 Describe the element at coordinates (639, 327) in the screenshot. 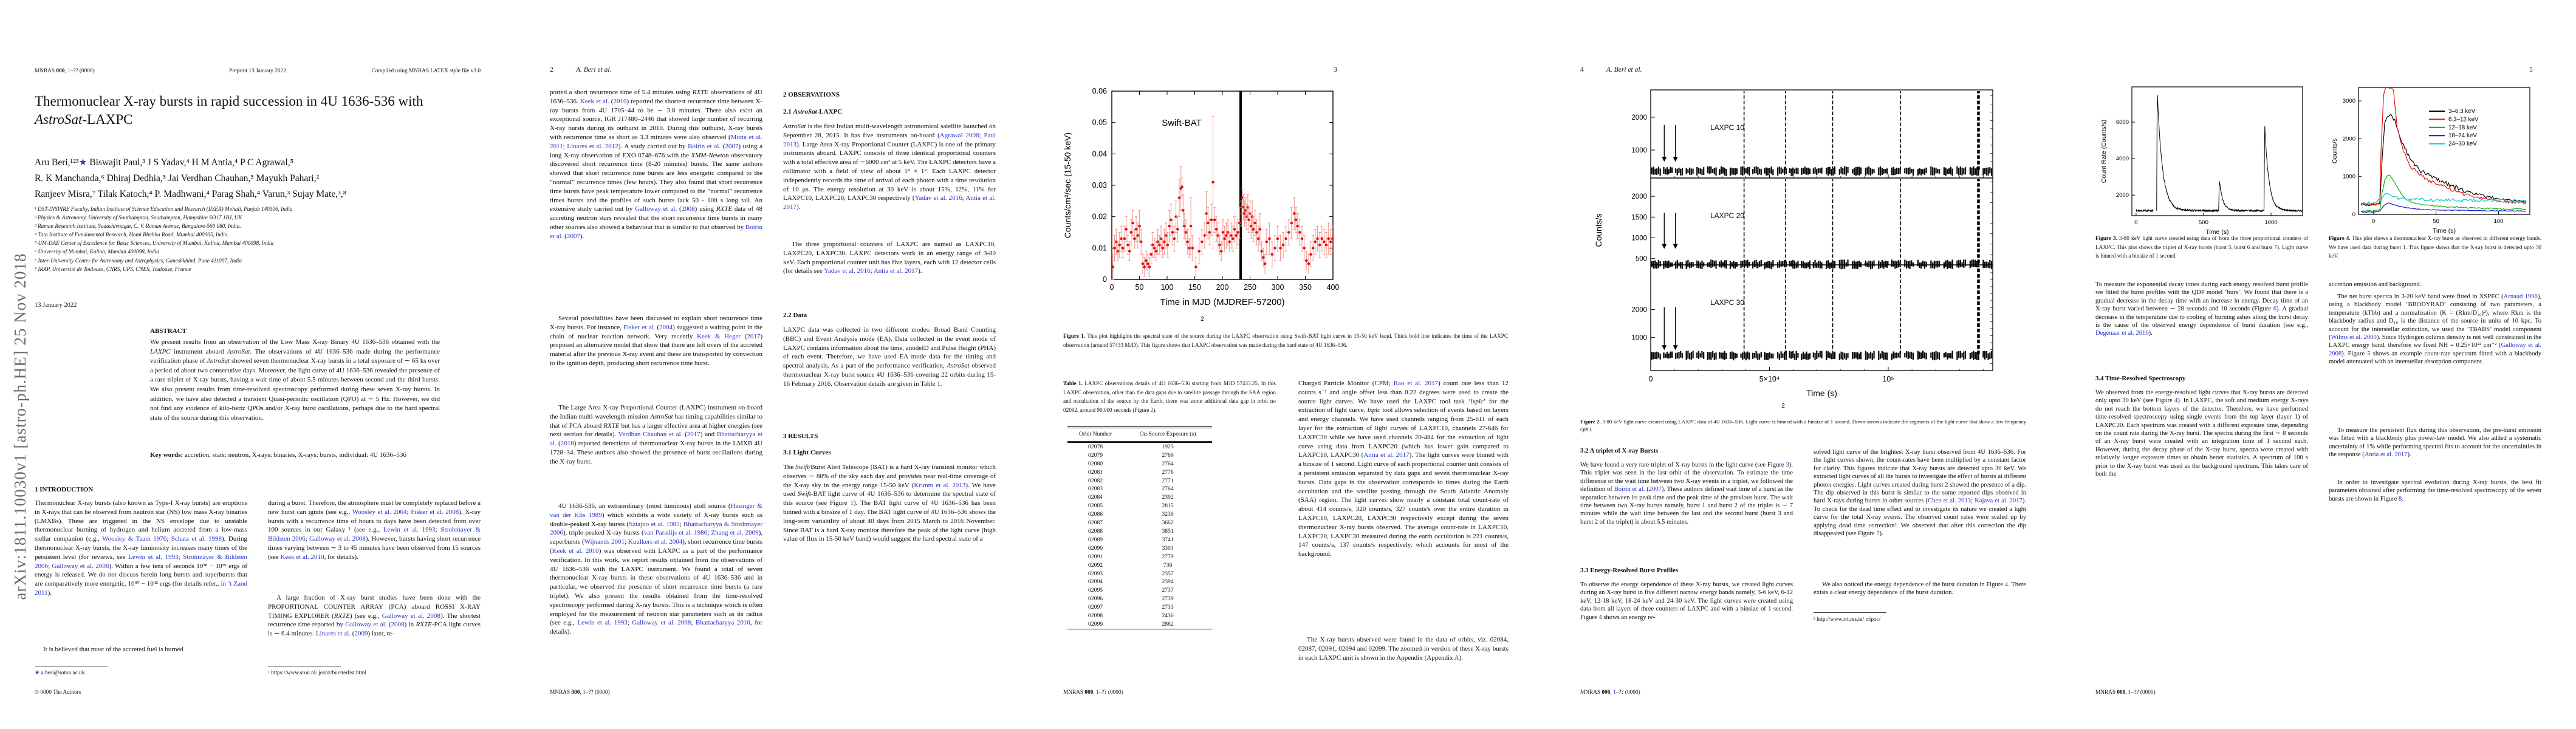

I see `citation-link: Fisker et al.` at that location.